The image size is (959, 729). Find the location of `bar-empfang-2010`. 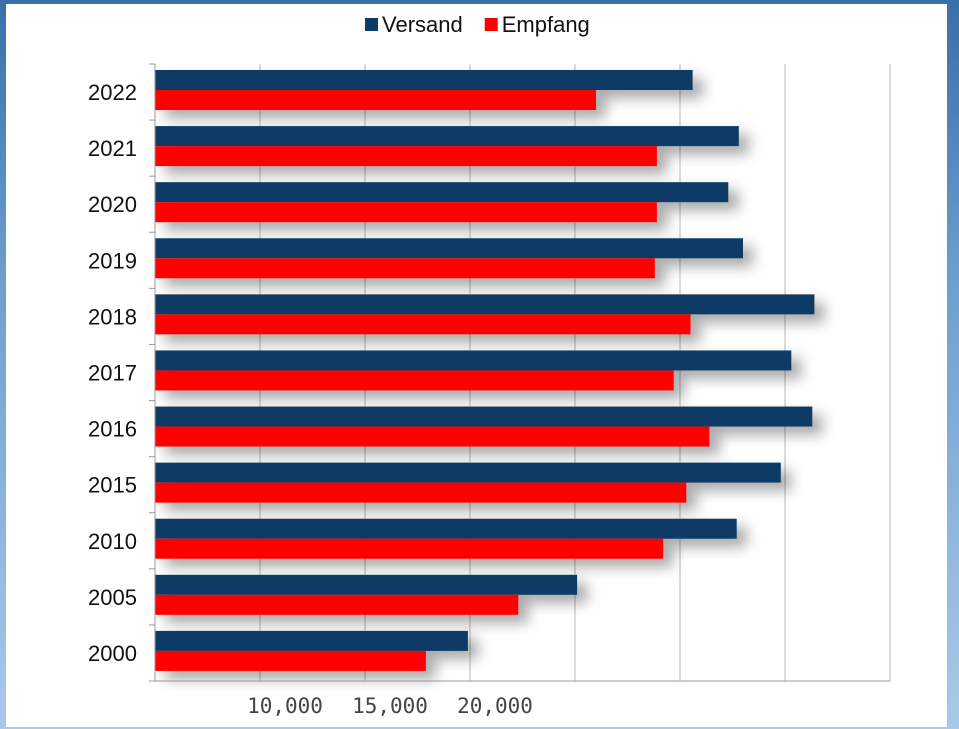

bar-empfang-2010 is located at coordinates (409, 548).